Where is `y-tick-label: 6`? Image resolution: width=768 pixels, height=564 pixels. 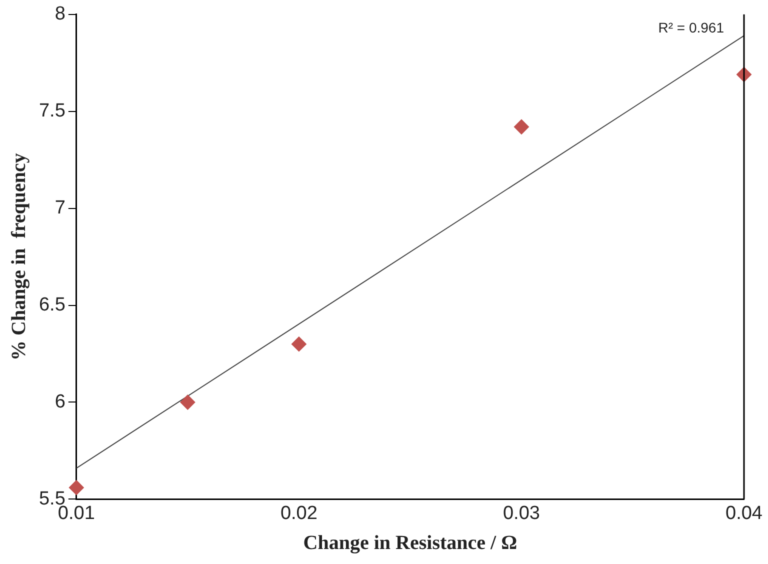 y-tick-label: 6 is located at coordinates (60, 401).